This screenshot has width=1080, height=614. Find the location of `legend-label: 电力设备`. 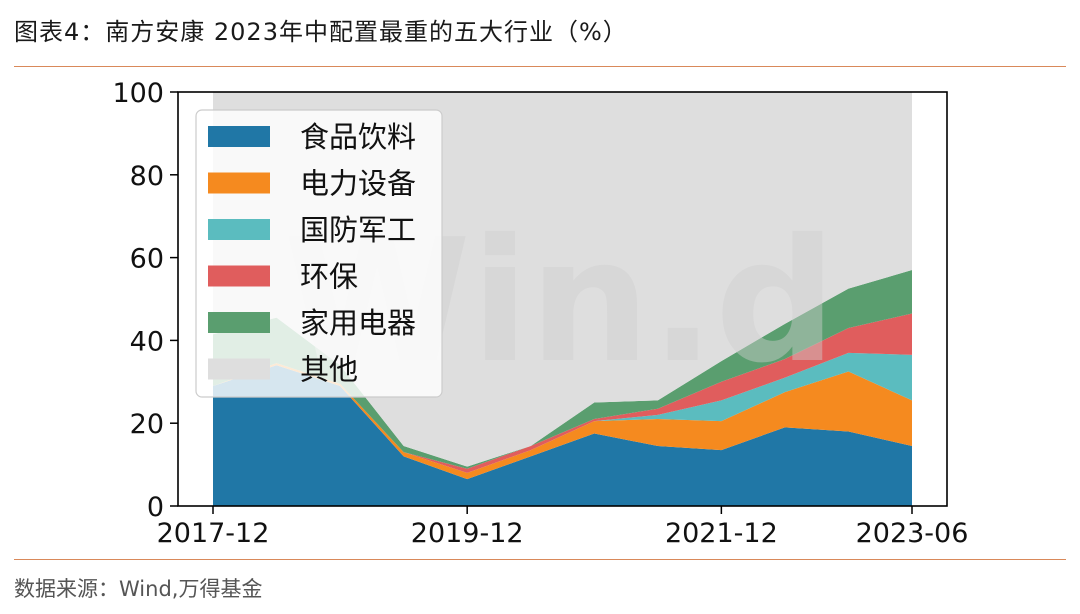

legend-label: 电力设备 is located at coordinates (358, 184).